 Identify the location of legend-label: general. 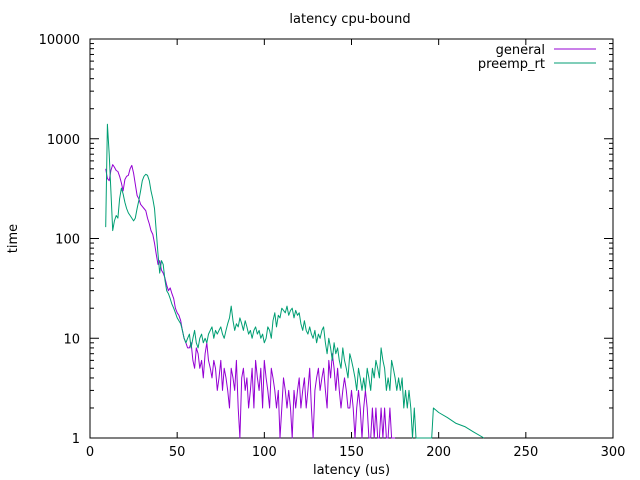
(520, 50).